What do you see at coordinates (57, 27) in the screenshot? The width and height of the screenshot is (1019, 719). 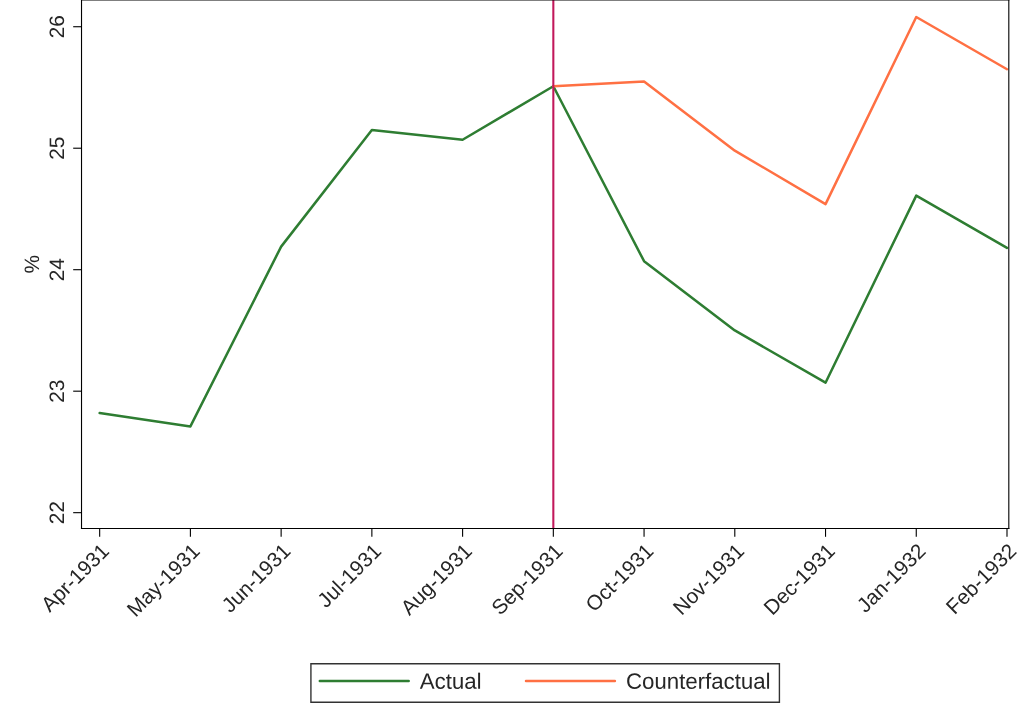 I see `y-tick-label: 26` at bounding box center [57, 27].